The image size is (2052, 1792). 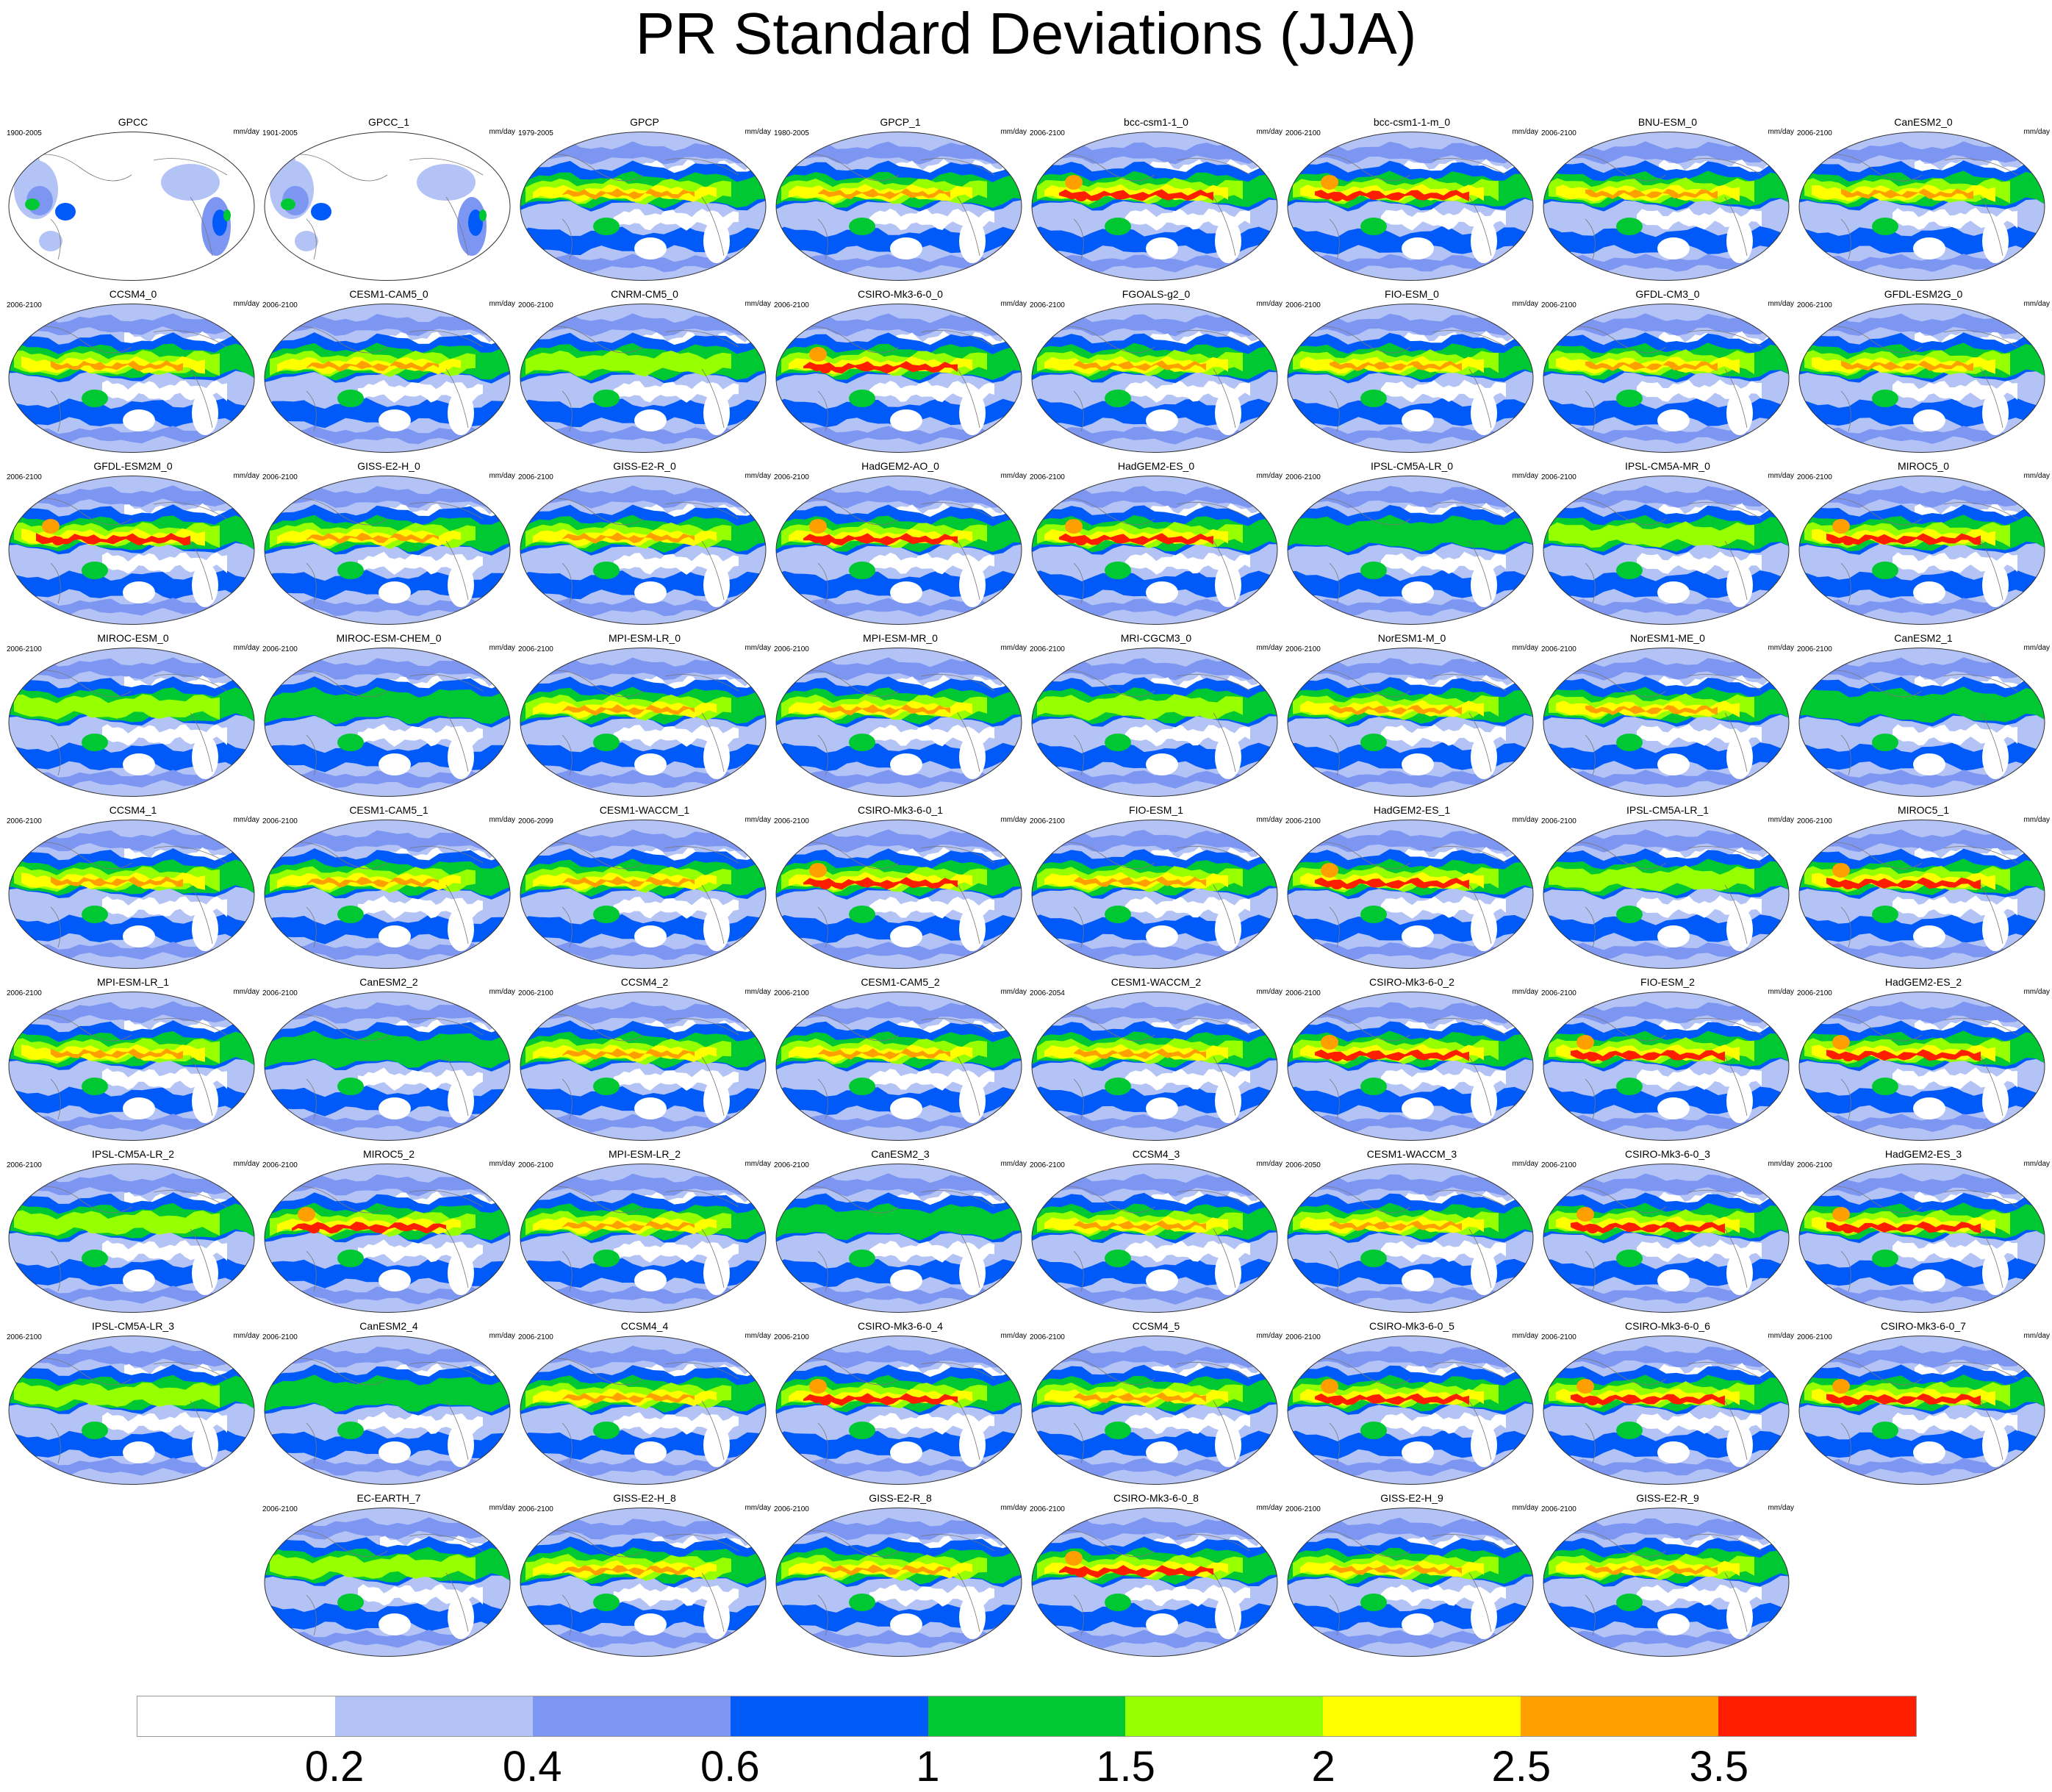 I want to click on map-panel: HadGEM2-ES_0 2006-2100 mm/day, so click(x=1156, y=543).